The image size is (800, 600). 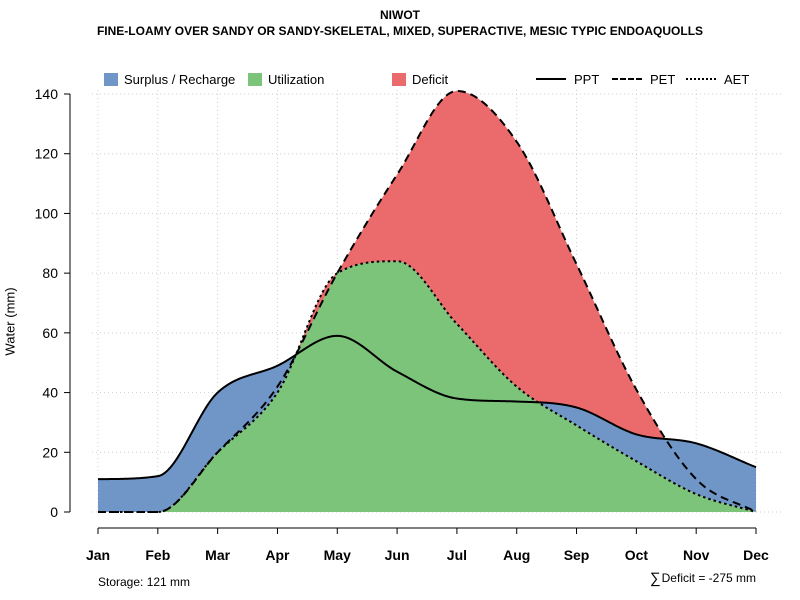 I want to click on x-tick-label: Jun, so click(x=397, y=555).